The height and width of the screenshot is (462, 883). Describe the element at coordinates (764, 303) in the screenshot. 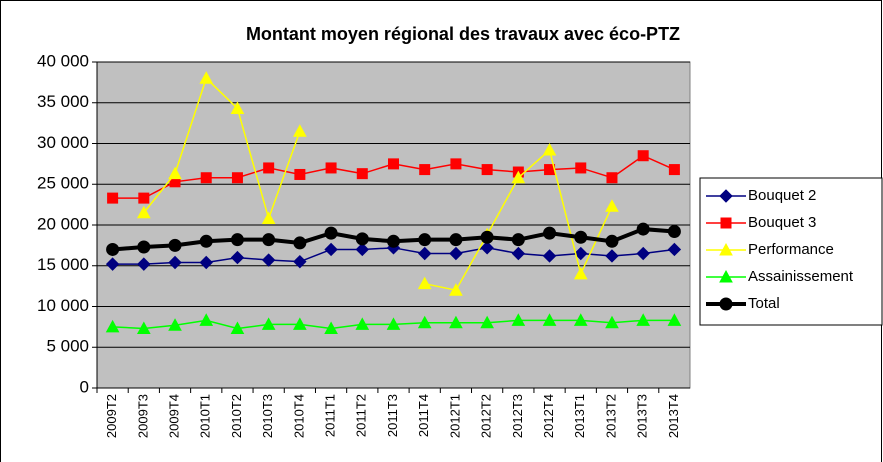

I see `legend-label: Total` at that location.